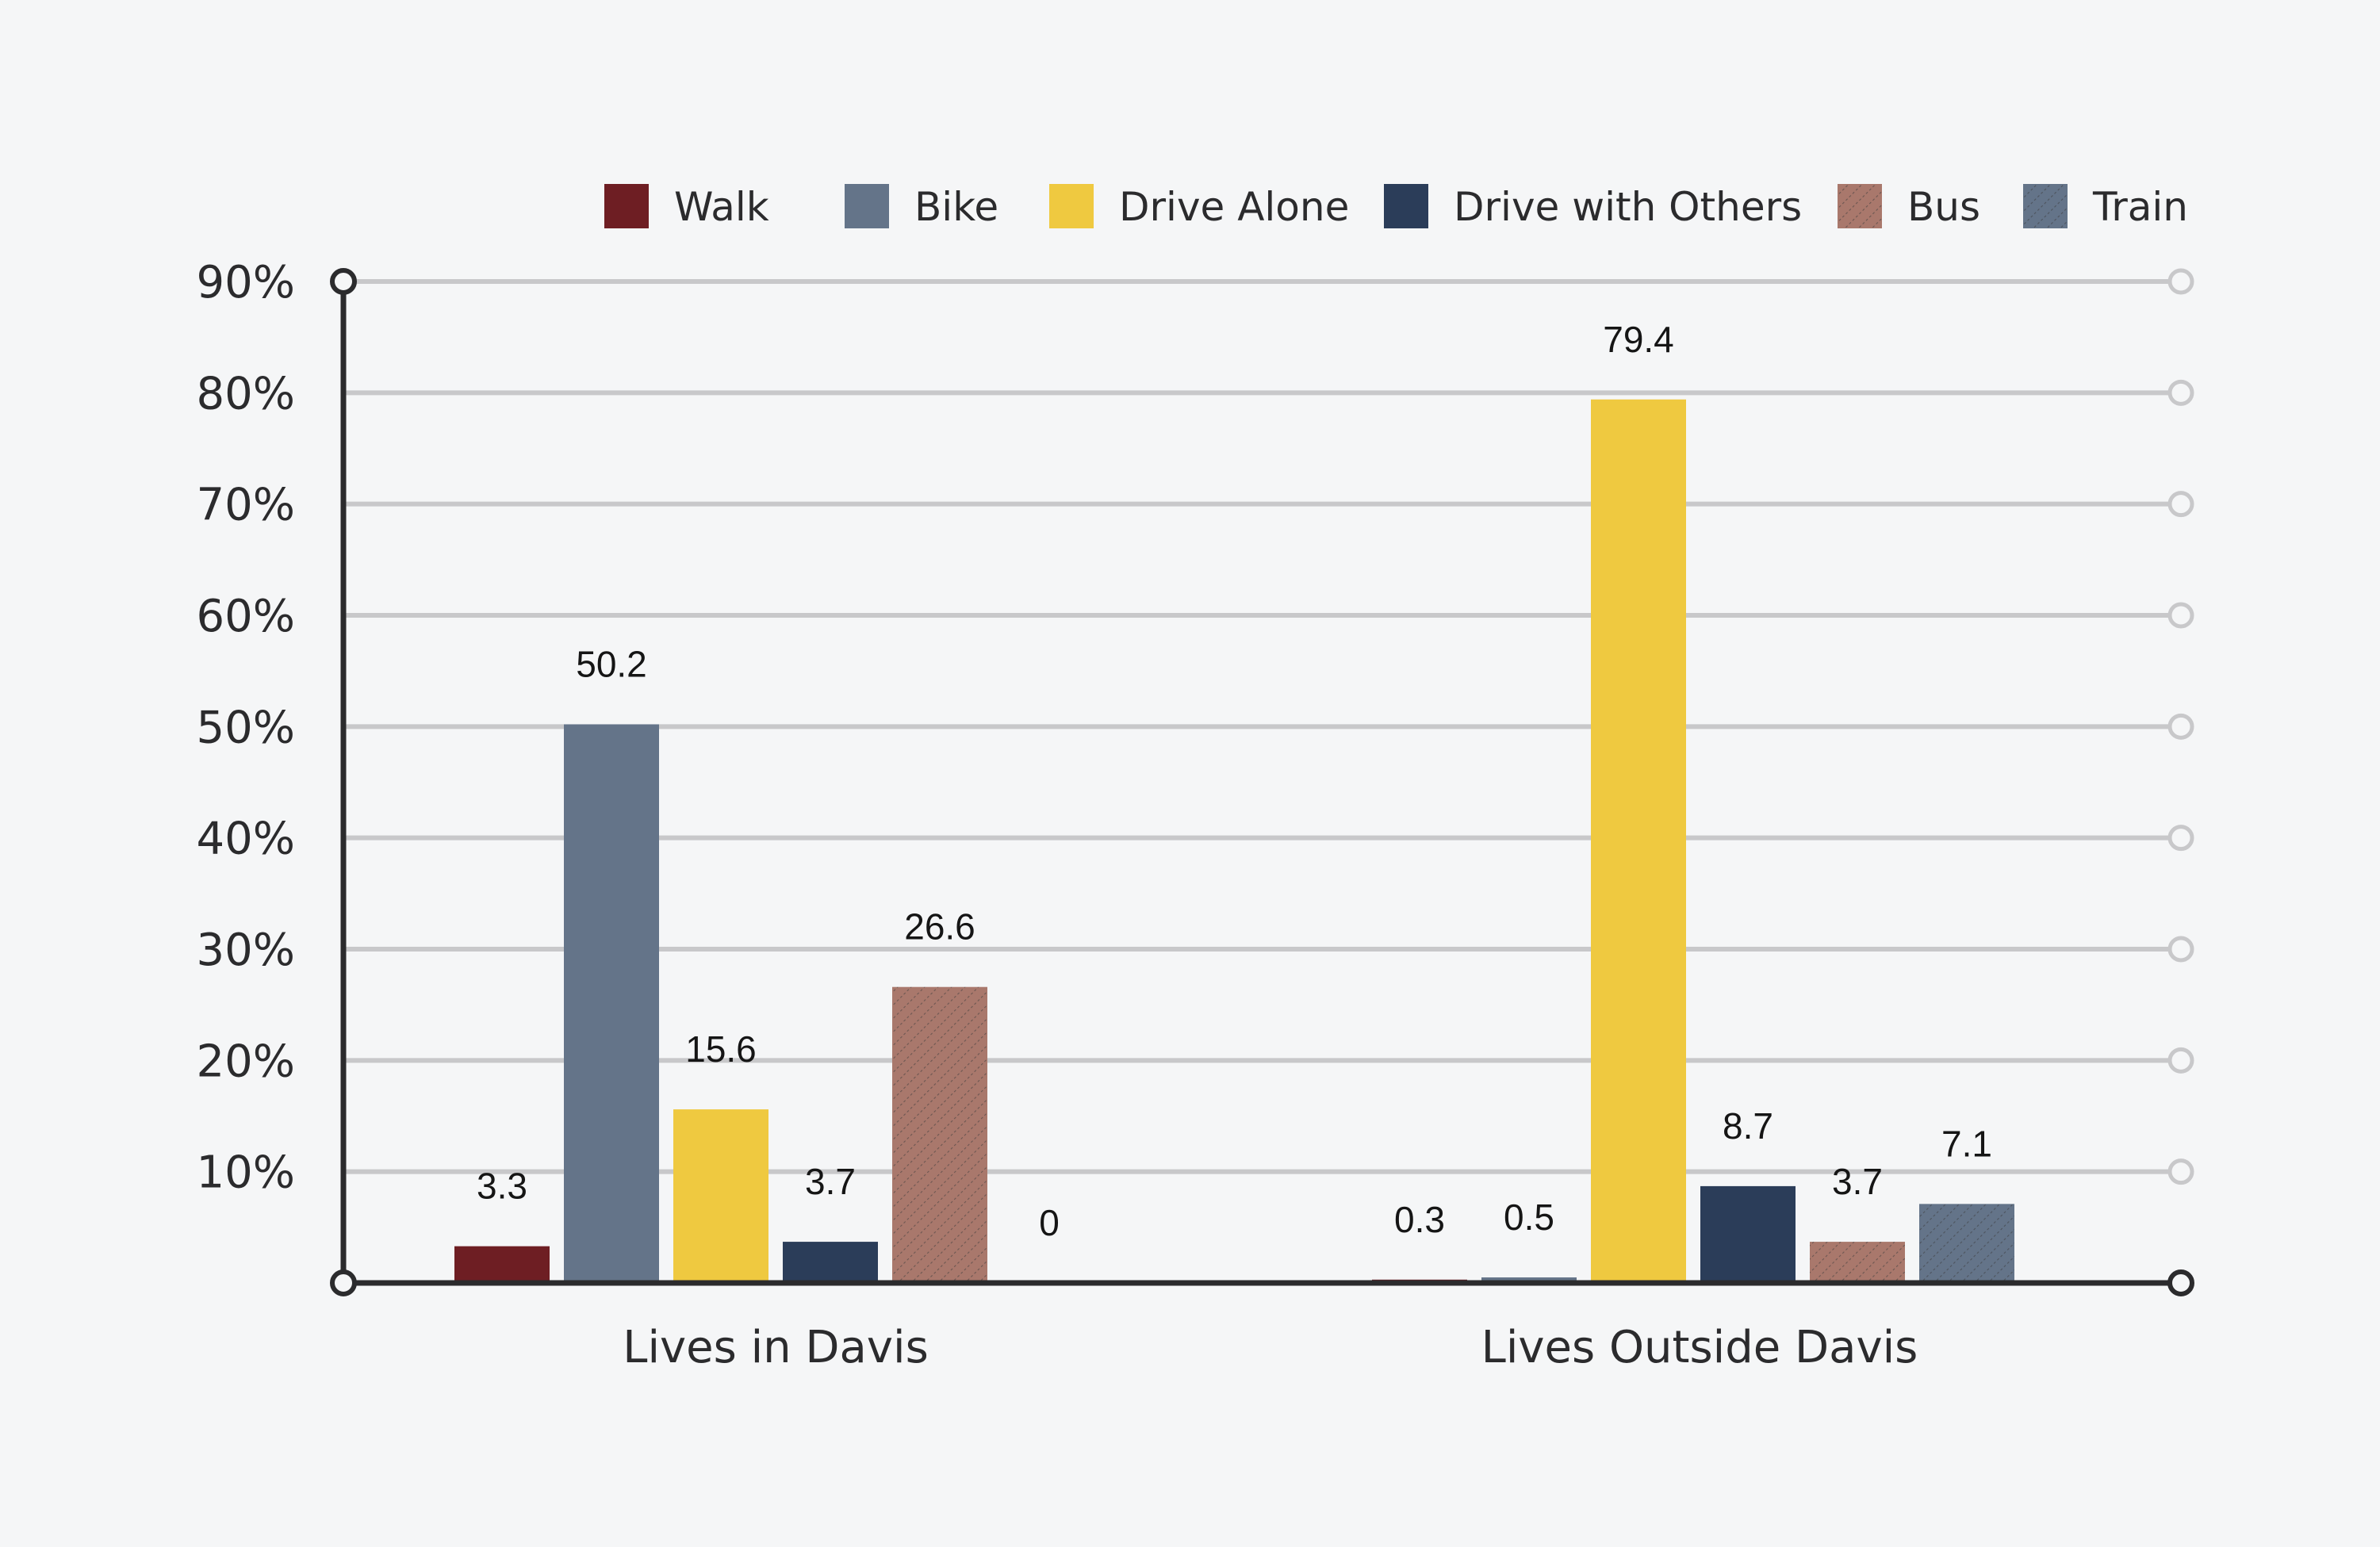  What do you see at coordinates (246, 1173) in the screenshot?
I see `y-tick-label: 10%` at bounding box center [246, 1173].